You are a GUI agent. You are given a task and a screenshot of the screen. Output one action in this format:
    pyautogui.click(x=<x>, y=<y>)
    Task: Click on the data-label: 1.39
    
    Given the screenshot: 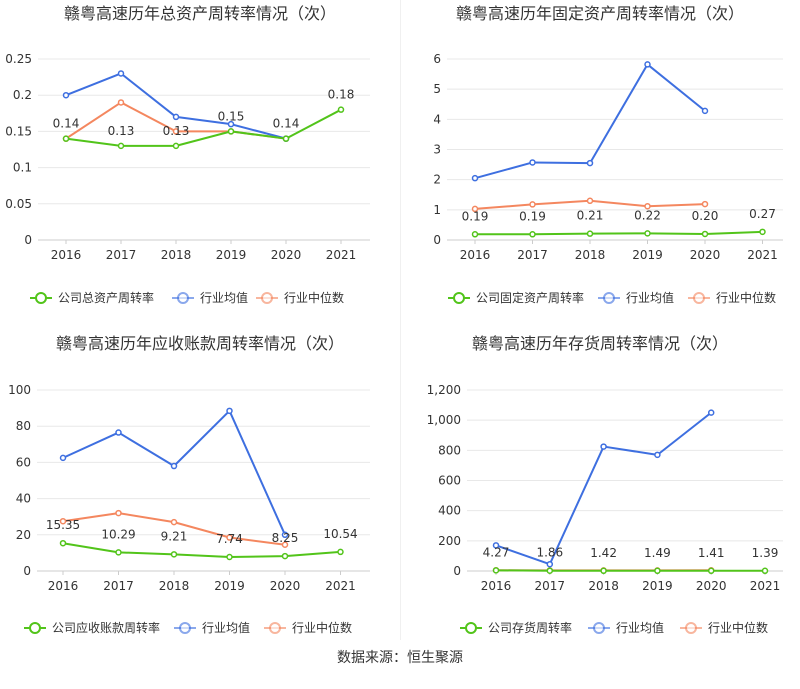 What is the action you would take?
    pyautogui.click(x=765, y=553)
    